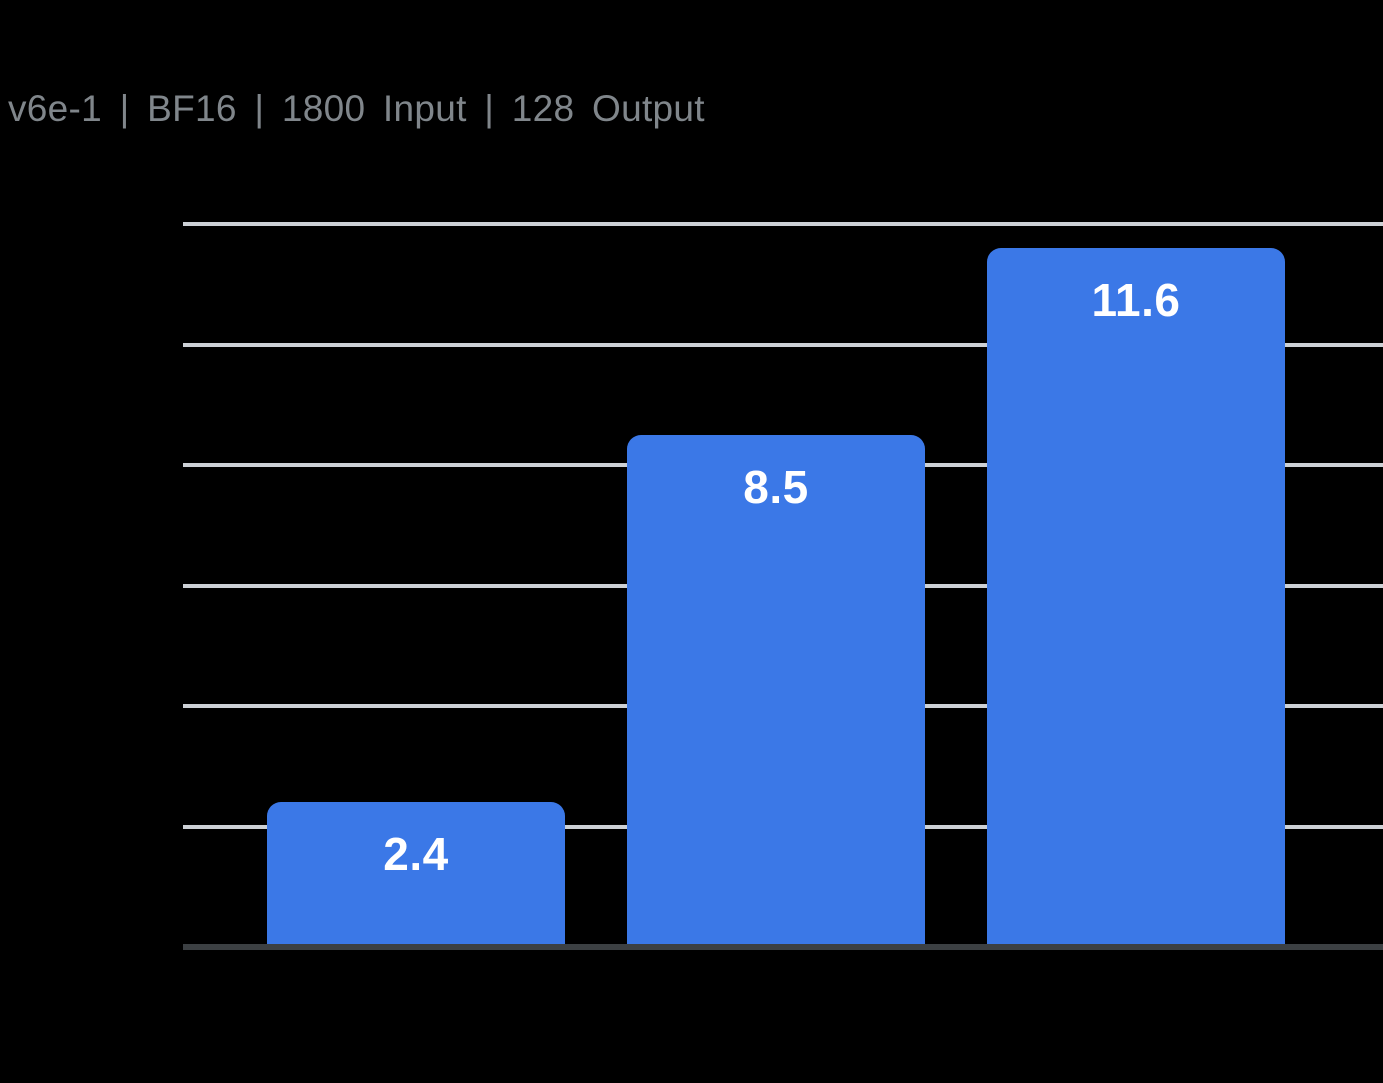 This screenshot has width=1383, height=1083. I want to click on bar-1: 2.4, so click(416, 874).